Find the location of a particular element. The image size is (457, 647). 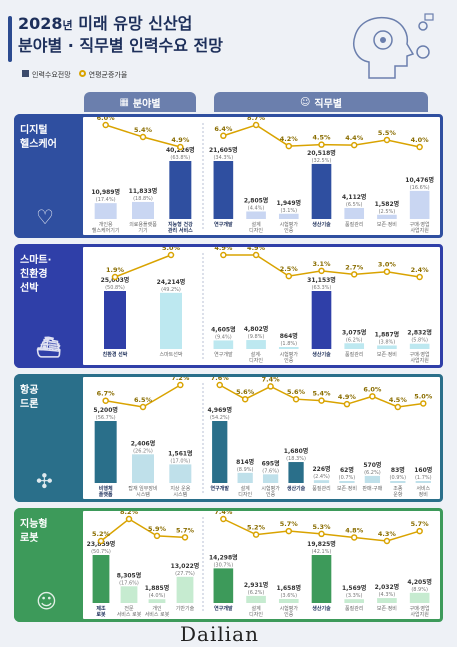

job-category-label-1-0: 설계· is located at coordinates (256, 354).